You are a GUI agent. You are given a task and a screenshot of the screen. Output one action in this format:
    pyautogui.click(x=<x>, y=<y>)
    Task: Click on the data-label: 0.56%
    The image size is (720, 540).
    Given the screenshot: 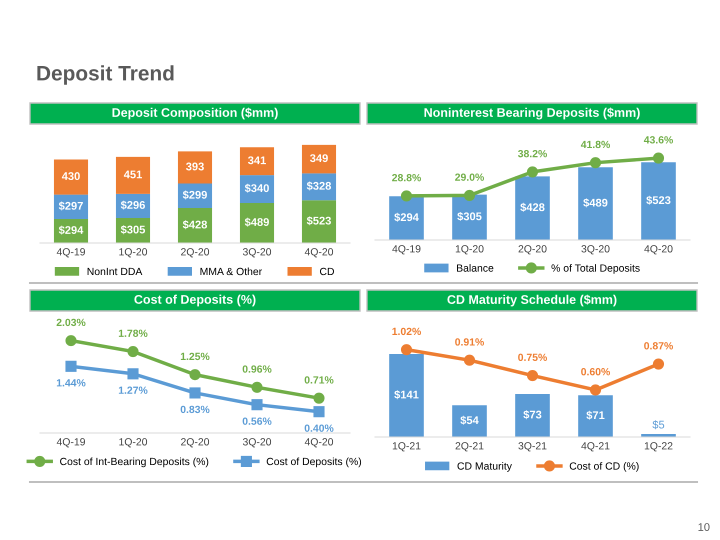 What is the action you would take?
    pyautogui.click(x=257, y=421)
    